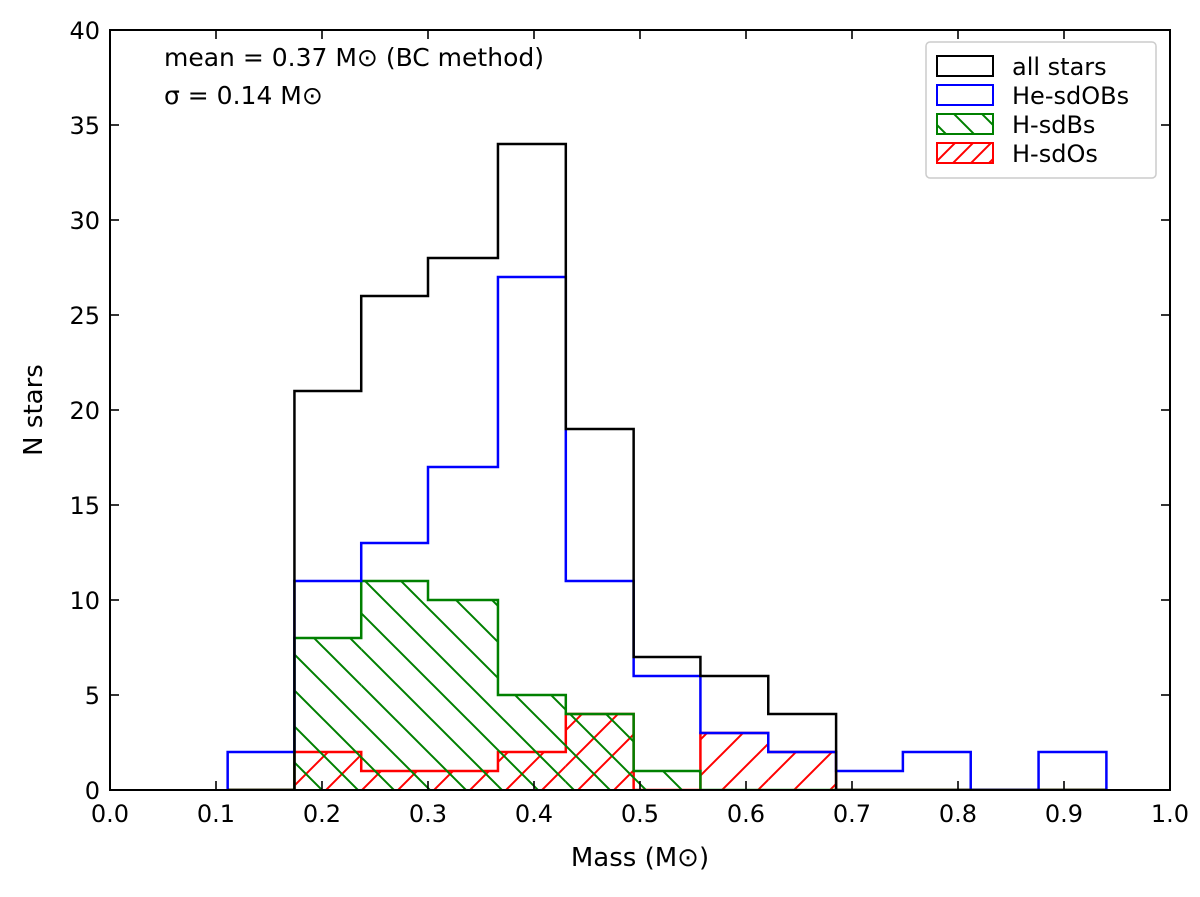  What do you see at coordinates (84, 221) in the screenshot?
I see `y-tick-label: 30` at bounding box center [84, 221].